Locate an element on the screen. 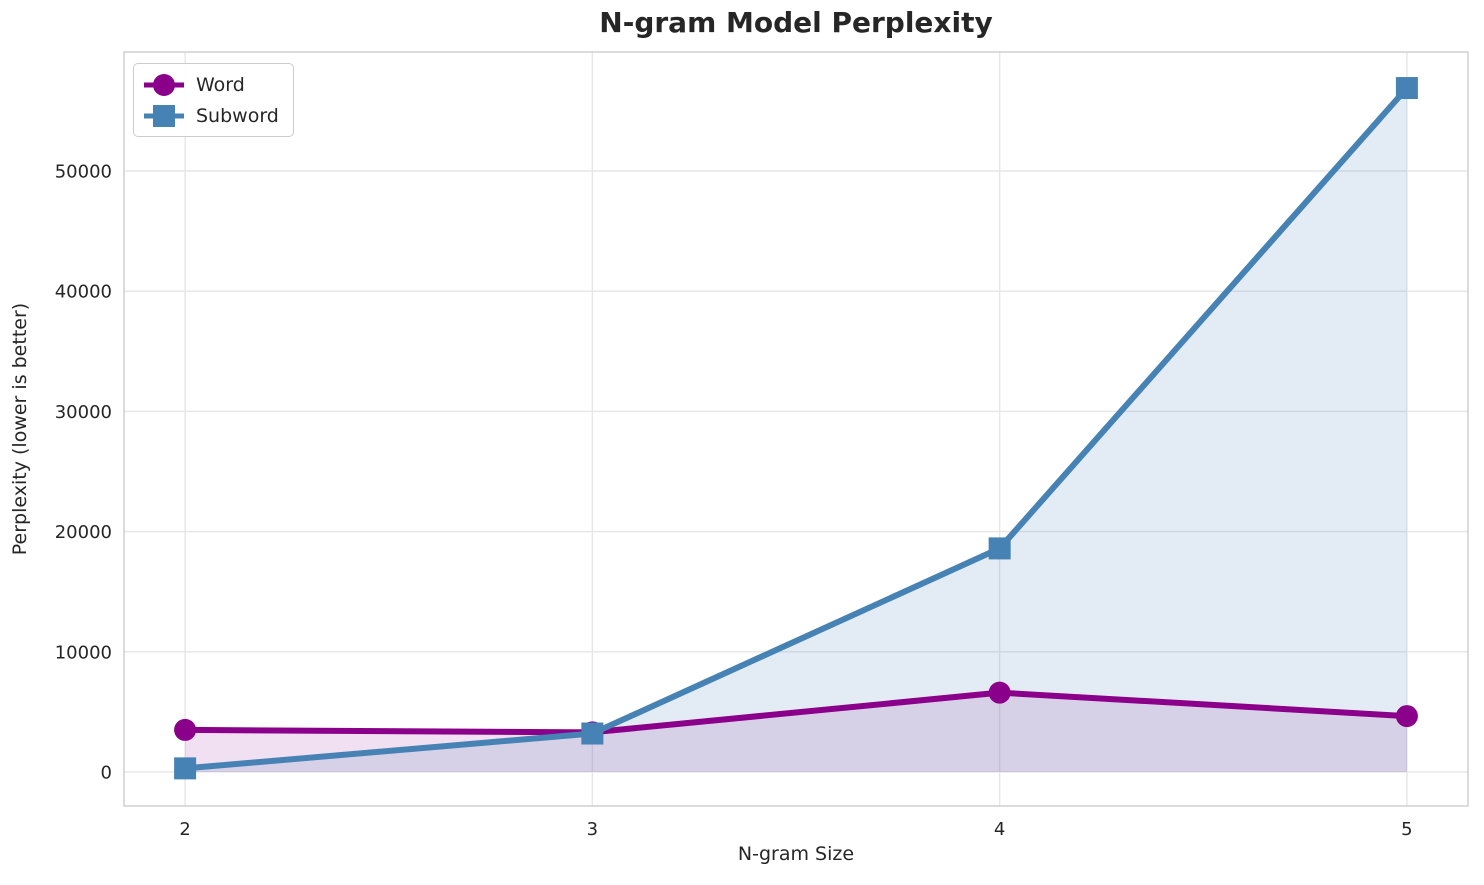 This screenshot has width=1484, height=885. legend-label-word: Word is located at coordinates (220, 84).